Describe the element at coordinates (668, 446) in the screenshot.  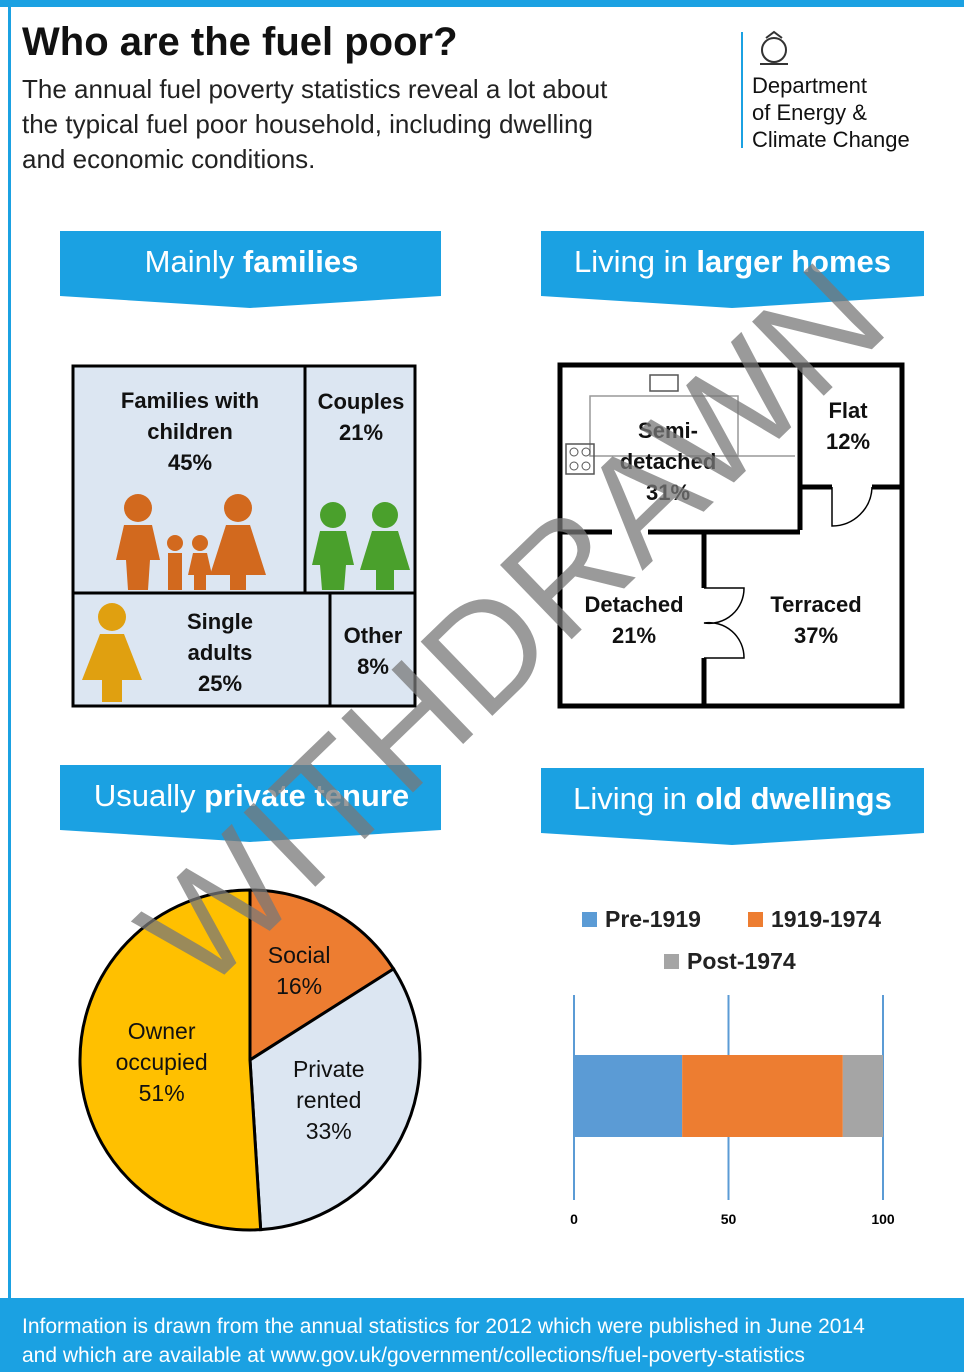
I see `cell-label: Semi-detached` at that location.